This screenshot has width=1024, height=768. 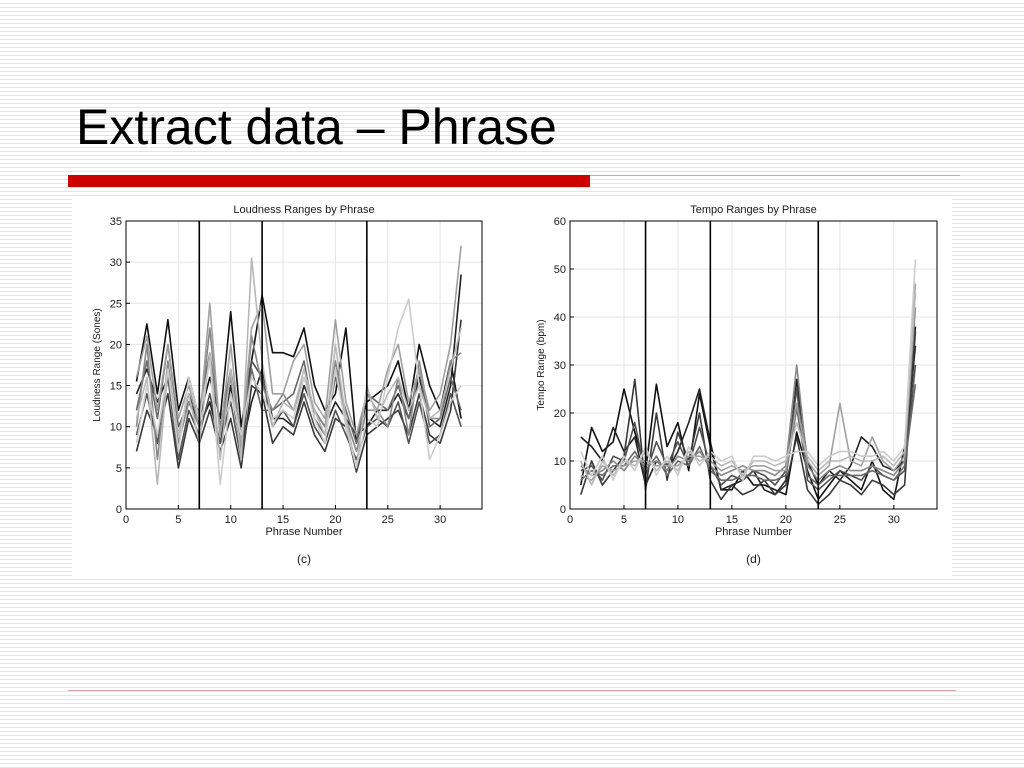 I want to click on chart-title: Loudness Ranges by Phrase, so click(x=303, y=210).